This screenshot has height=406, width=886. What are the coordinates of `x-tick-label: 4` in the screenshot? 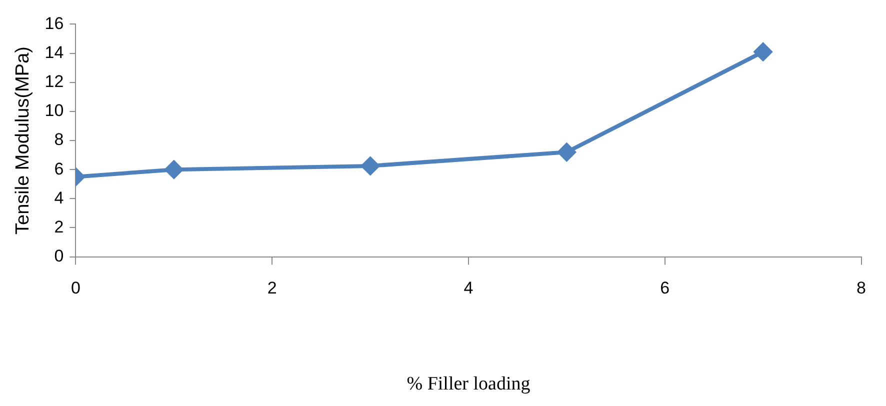 It's located at (469, 288).